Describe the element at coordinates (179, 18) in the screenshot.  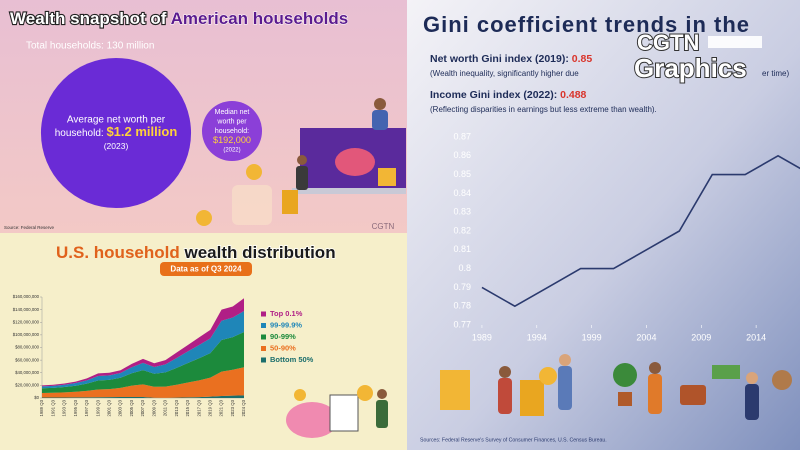
I see `panel-title: Wealth snapshot of American households` at that location.